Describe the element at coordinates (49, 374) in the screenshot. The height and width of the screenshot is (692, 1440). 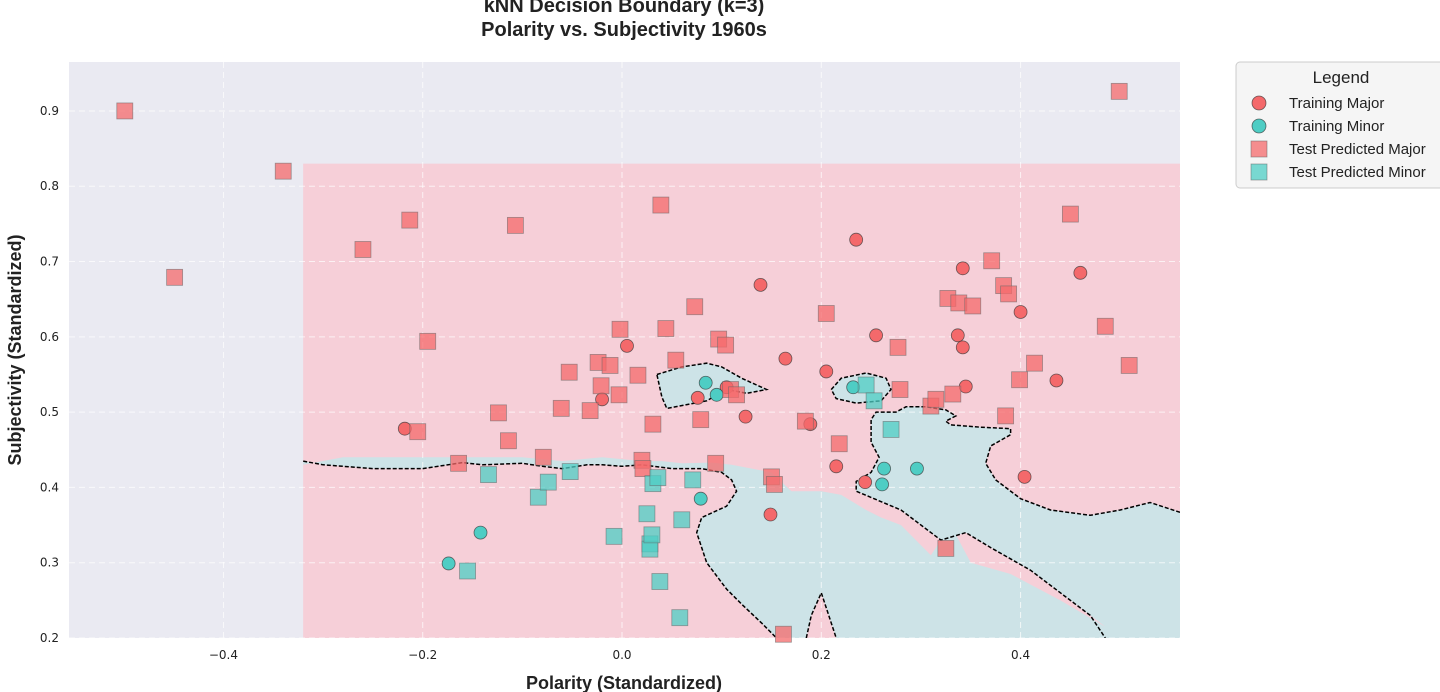
I see `y-tick-labels: 0.2 0.3 0.4 0.5 0.6 0.7 0.8 0.9` at that location.